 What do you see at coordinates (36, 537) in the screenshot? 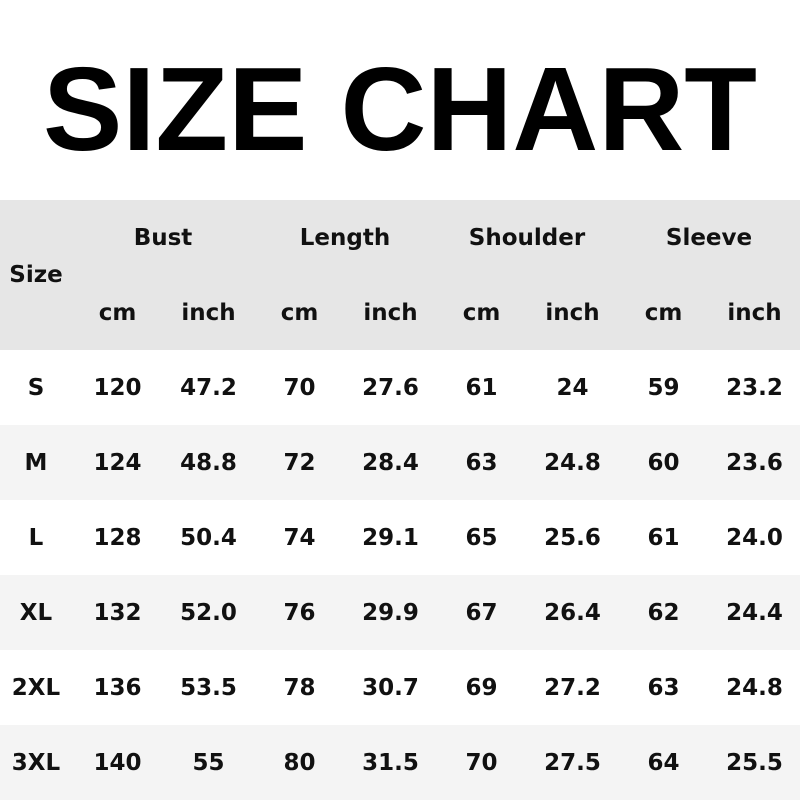
I see `size-cell: L` at bounding box center [36, 537].